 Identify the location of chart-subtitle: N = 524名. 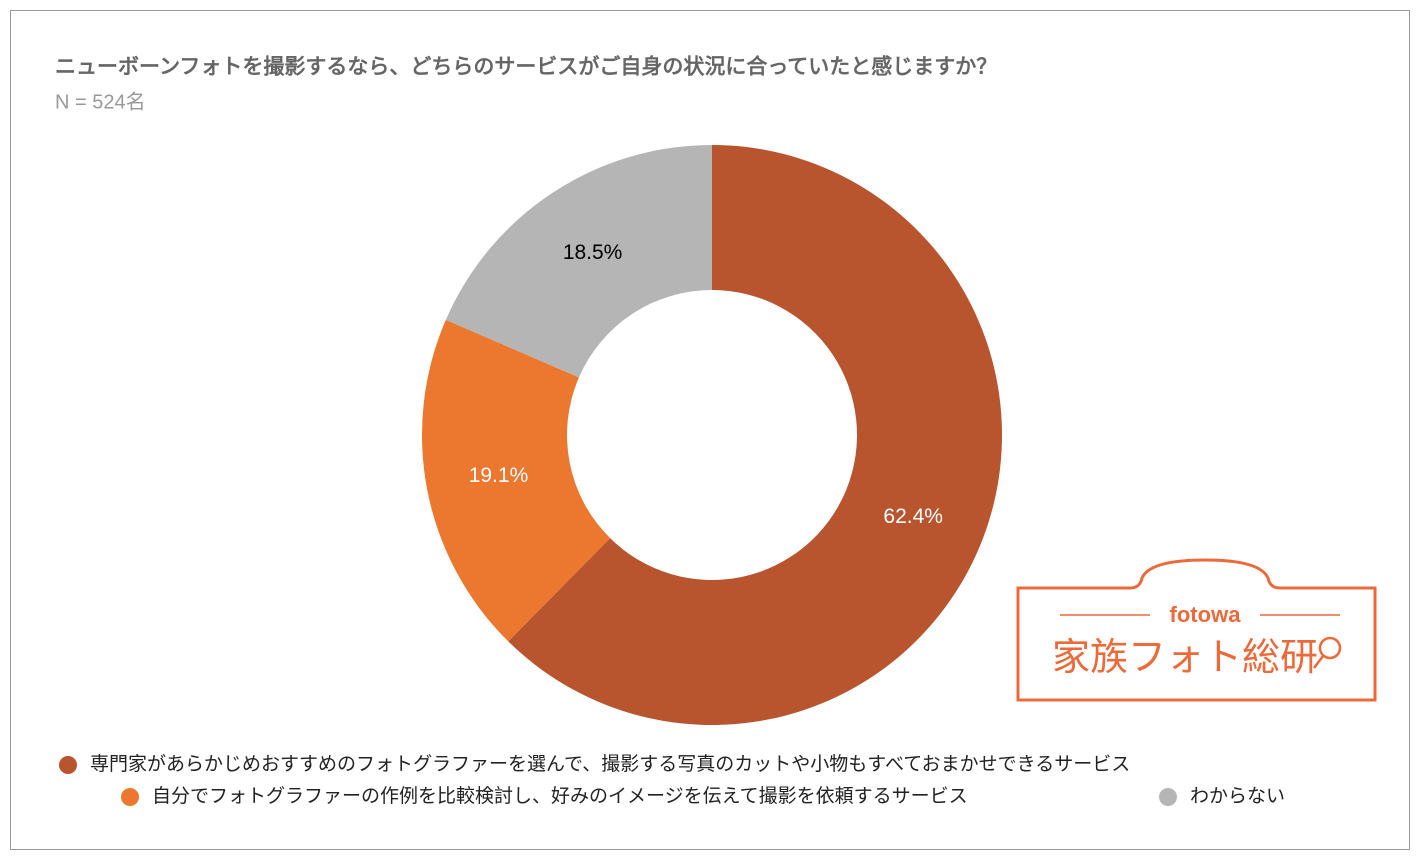
(100, 101).